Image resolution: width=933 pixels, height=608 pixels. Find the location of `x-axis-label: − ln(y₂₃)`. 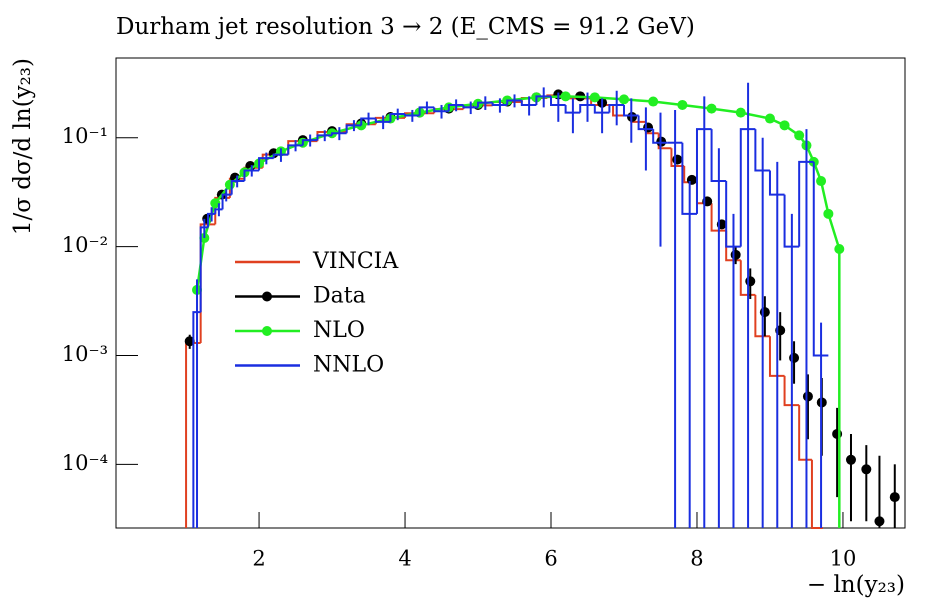

x-axis-label: − ln(y₂₃) is located at coordinates (856, 585).